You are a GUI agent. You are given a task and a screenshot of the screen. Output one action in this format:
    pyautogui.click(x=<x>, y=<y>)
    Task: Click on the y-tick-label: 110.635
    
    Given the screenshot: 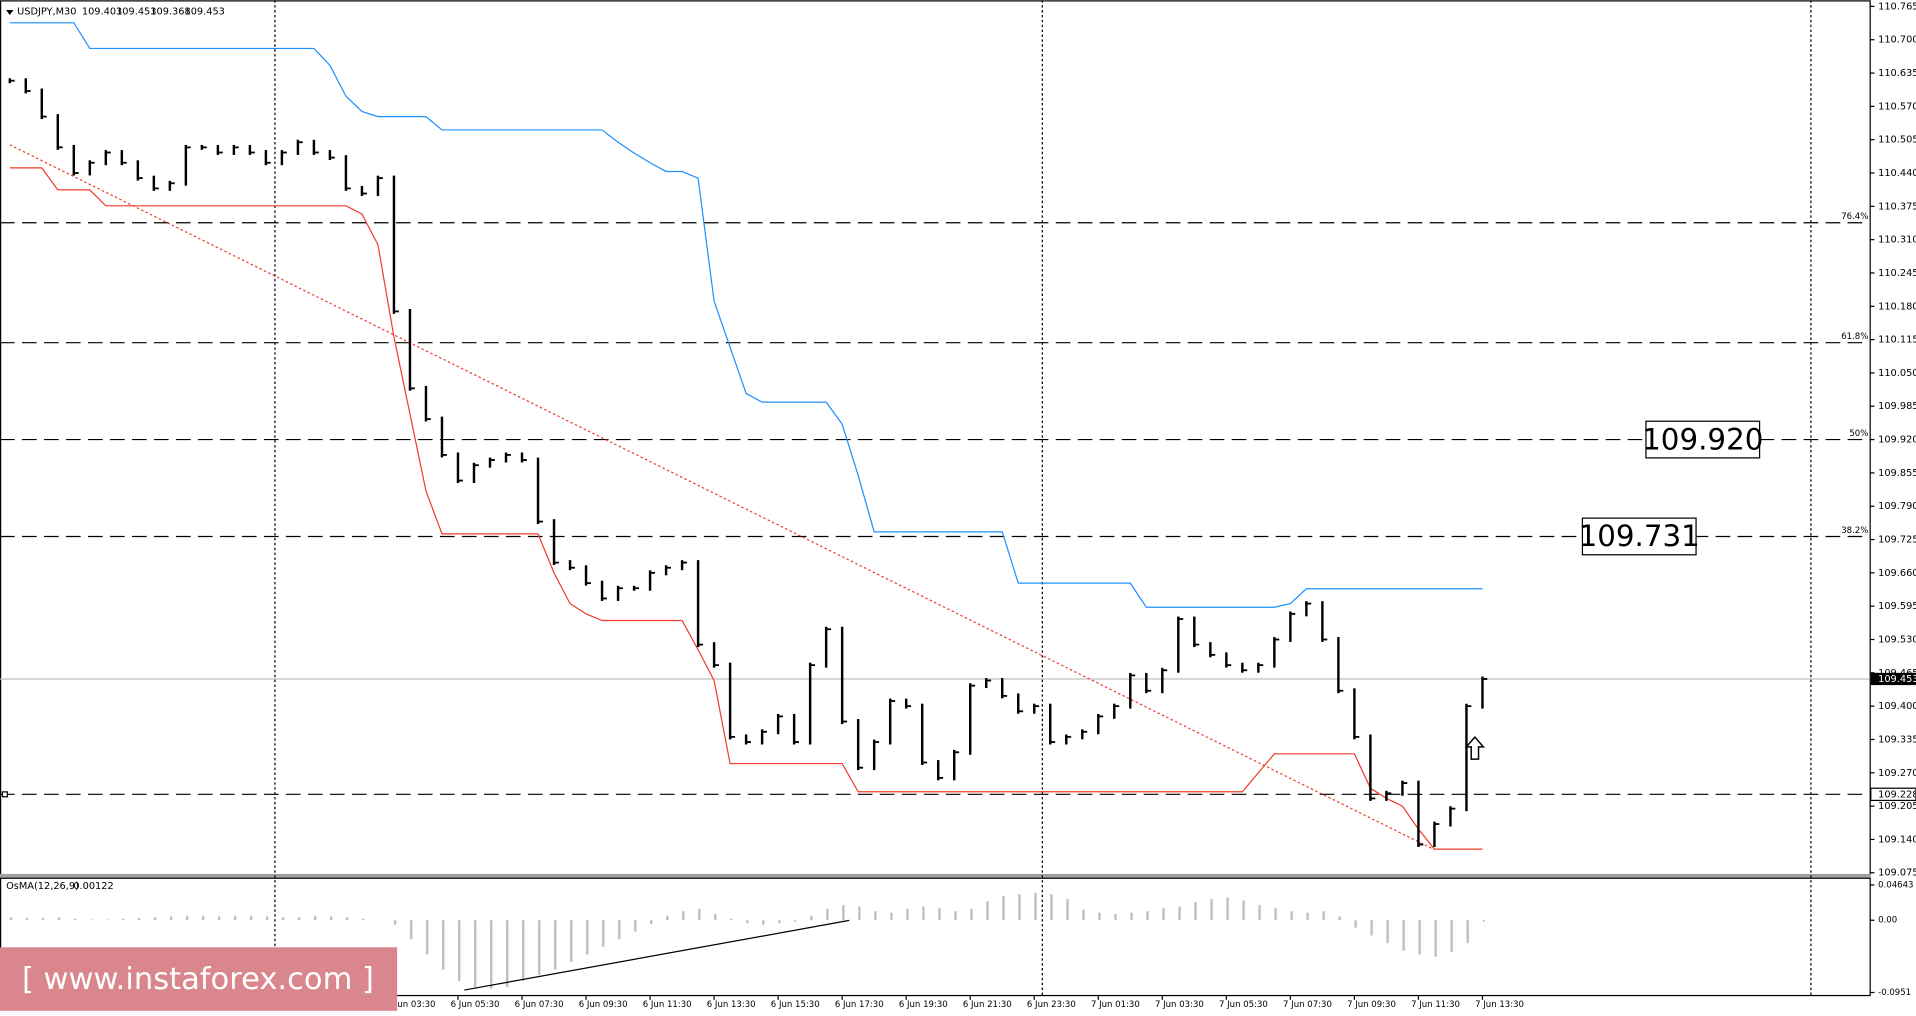 What is the action you would take?
    pyautogui.click(x=1897, y=73)
    